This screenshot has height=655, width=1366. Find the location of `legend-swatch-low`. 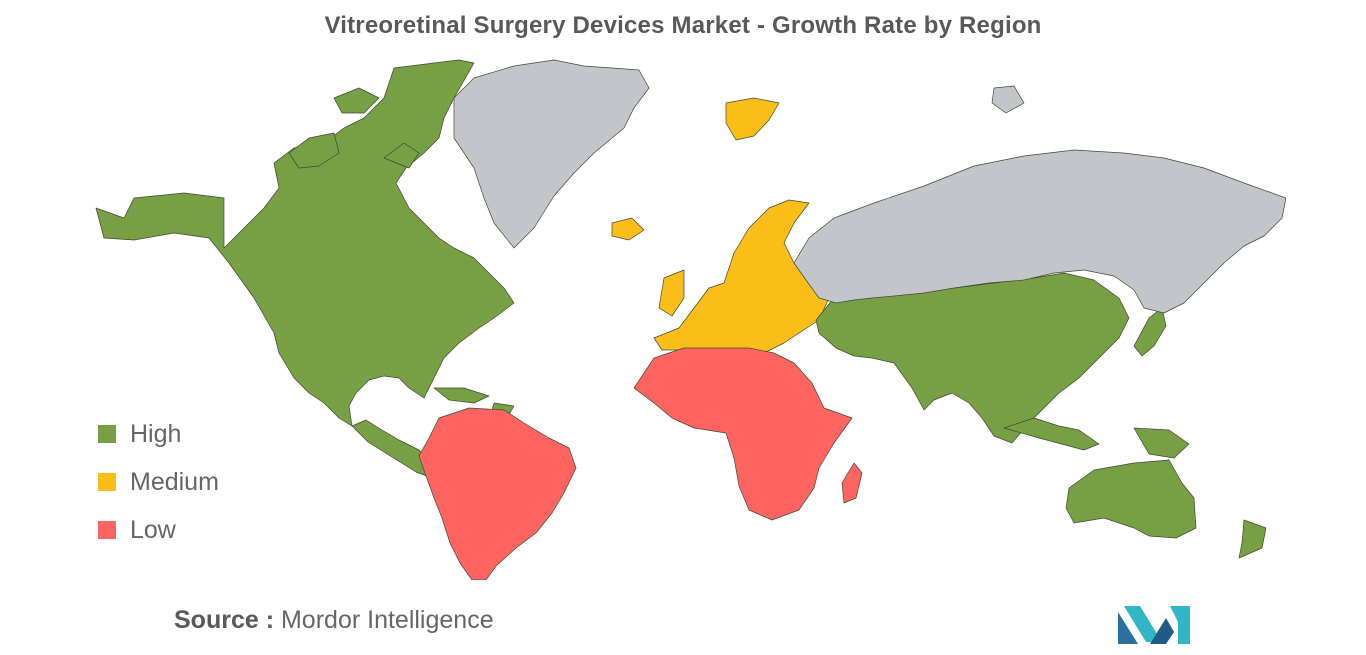

legend-swatch-low is located at coordinates (107, 530).